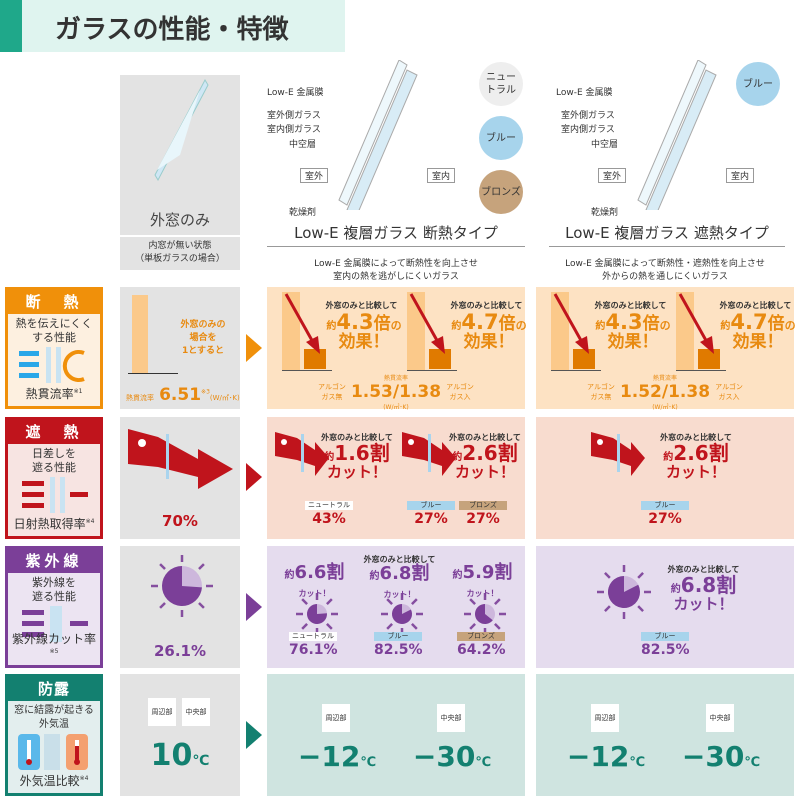  What do you see at coordinates (329, 519) in the screenshot?
I see `rate-value: 43%` at bounding box center [329, 519].